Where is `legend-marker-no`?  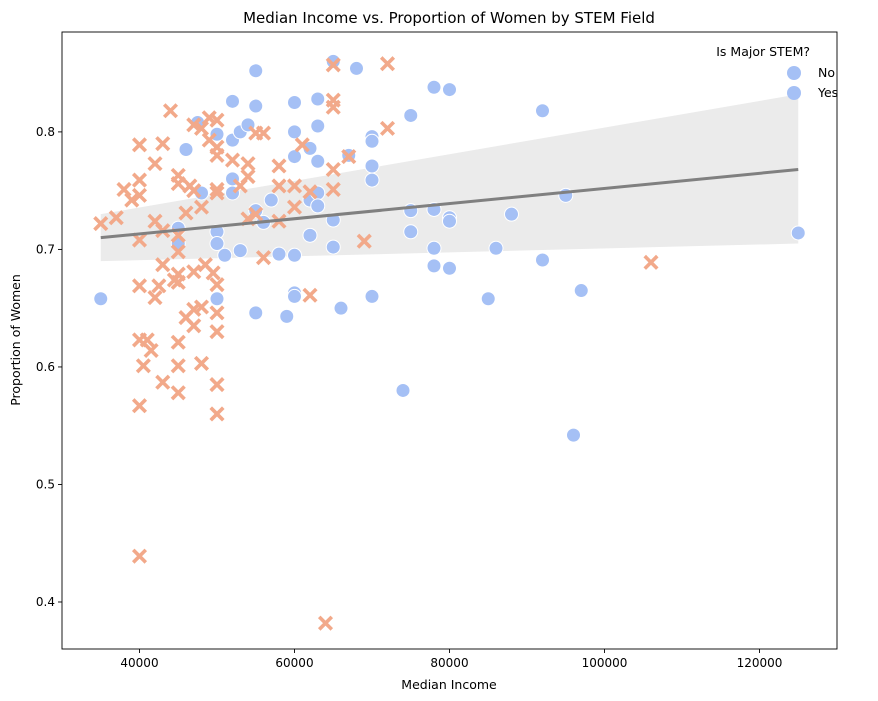
legend-marker-no is located at coordinates (794, 73).